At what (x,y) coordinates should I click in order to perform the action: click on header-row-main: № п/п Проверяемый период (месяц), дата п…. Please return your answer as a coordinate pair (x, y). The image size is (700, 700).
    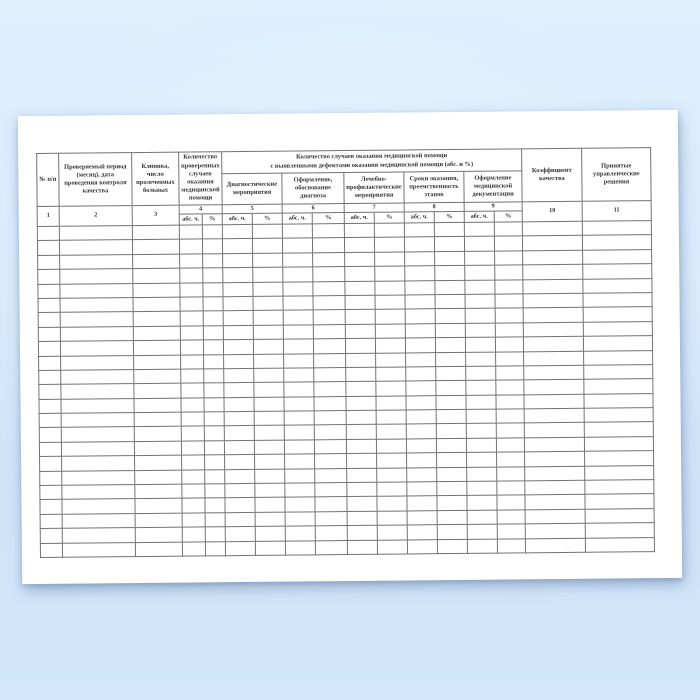
    Looking at the image, I should click on (344, 177).